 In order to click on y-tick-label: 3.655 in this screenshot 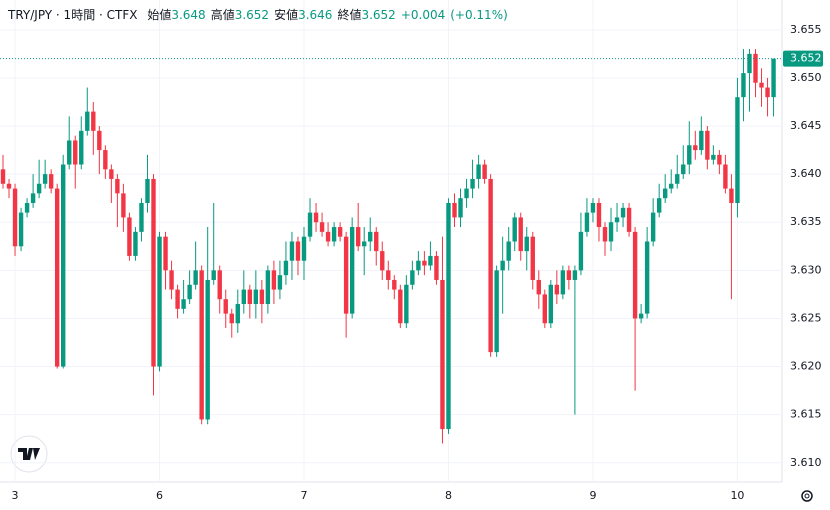, I will do `click(806, 29)`.